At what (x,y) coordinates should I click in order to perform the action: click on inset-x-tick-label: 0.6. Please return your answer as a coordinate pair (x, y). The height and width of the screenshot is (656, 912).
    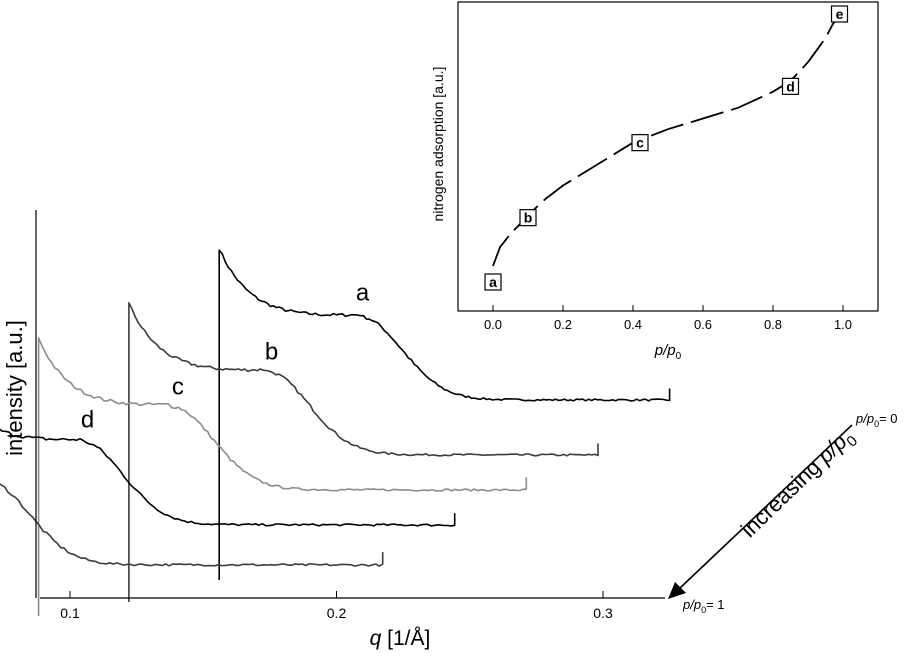
    Looking at the image, I should click on (703, 324).